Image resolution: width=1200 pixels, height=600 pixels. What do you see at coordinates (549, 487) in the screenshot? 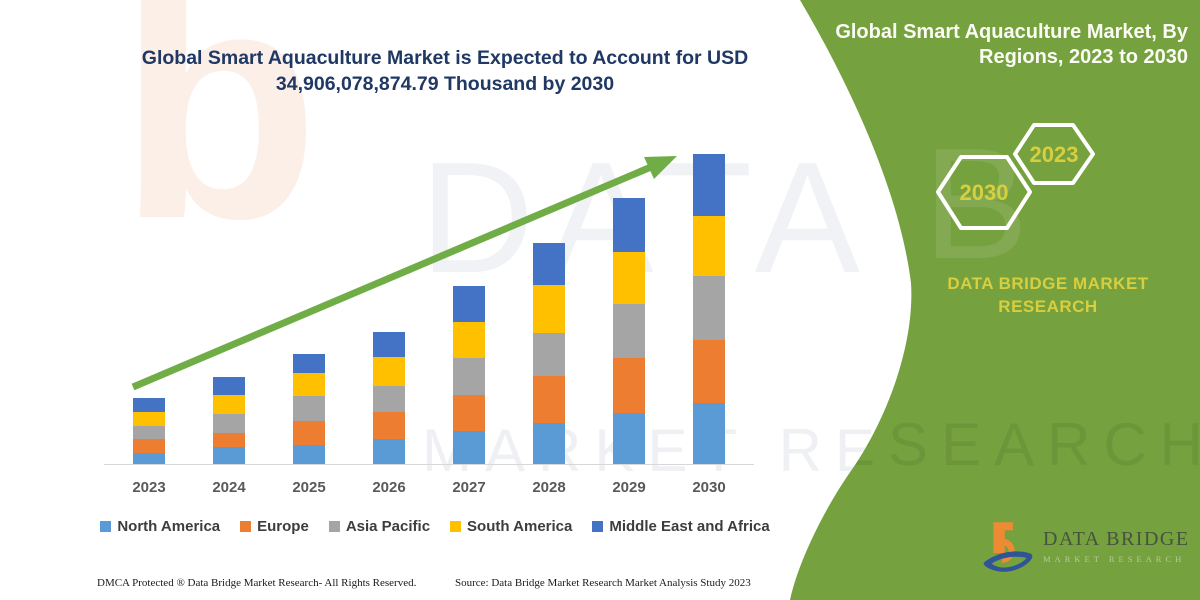
I see `x-axis-label-2028: 2028` at bounding box center [549, 487].